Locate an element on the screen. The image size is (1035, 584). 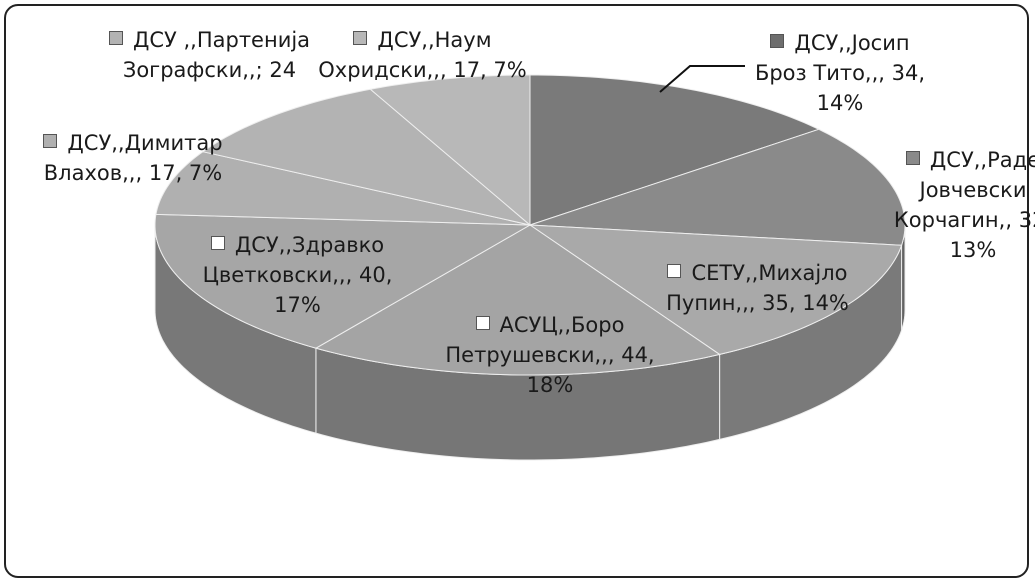
data-label: ДСУ,,Јосип Броз Тито,,, 34, 14% is located at coordinates (840, 73).